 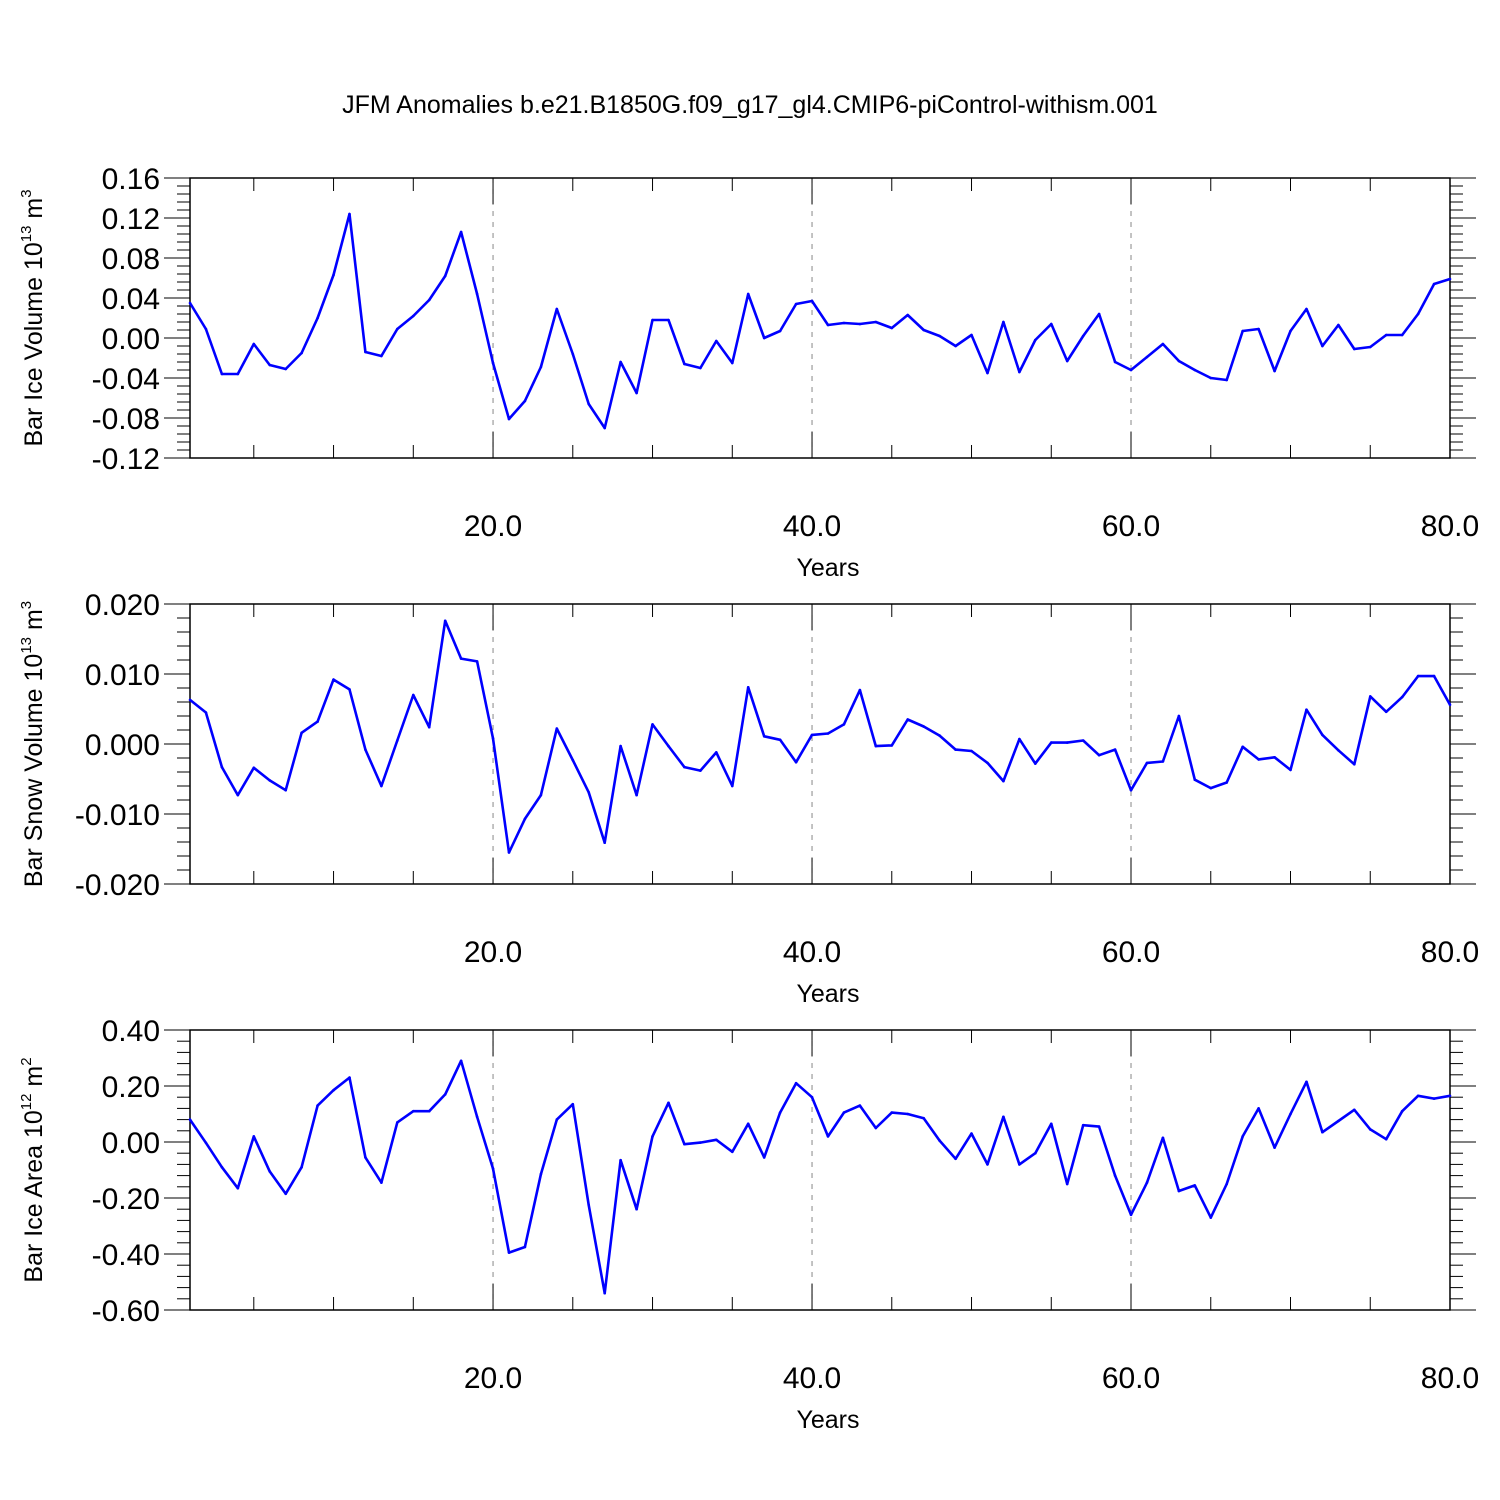 What do you see at coordinates (122, 675) in the screenshot?
I see `y-tick-label: 0.010` at bounding box center [122, 675].